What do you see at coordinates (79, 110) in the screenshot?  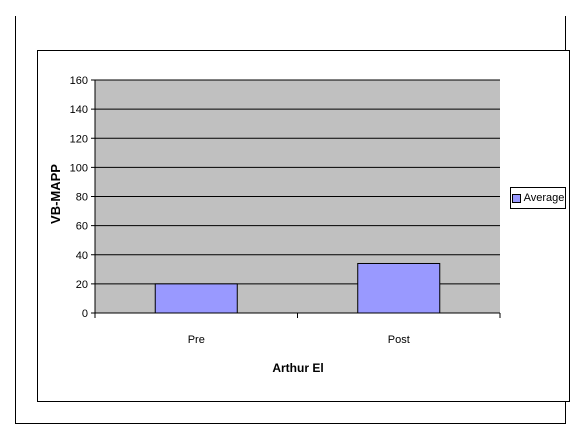 I see `y-tick-label: 140` at bounding box center [79, 110].